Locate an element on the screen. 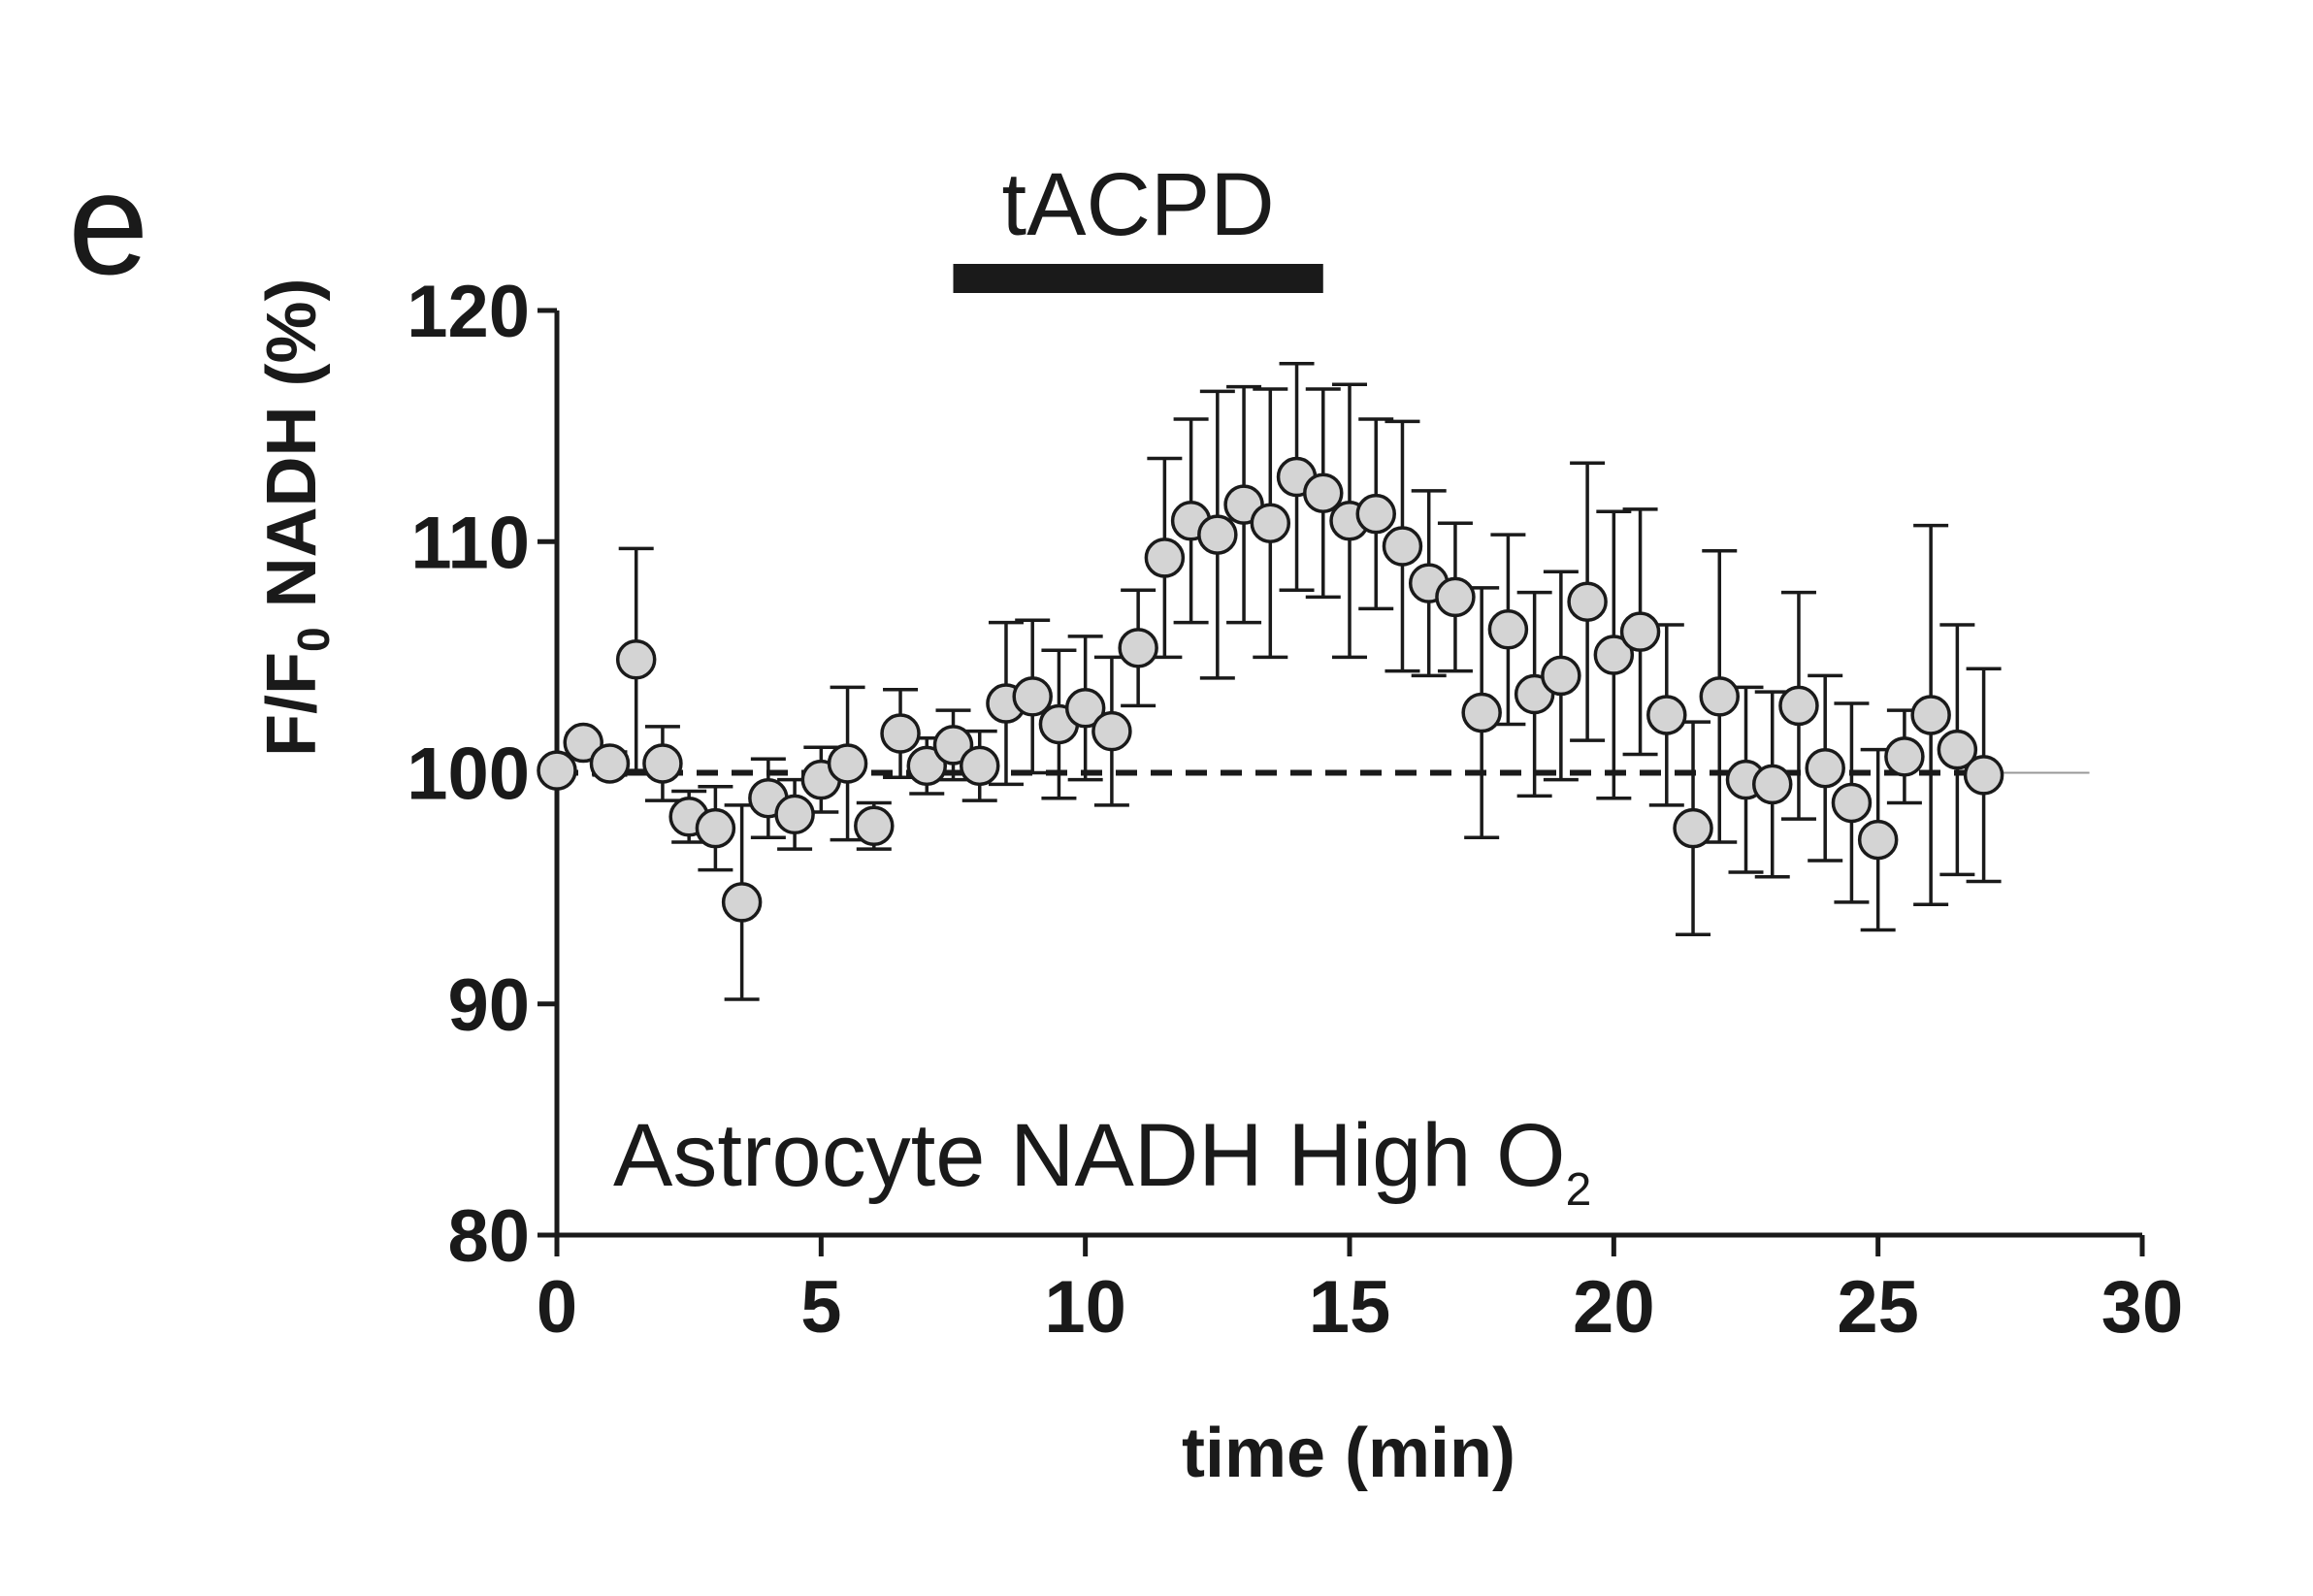 The height and width of the screenshot is (1596, 2313). y-tick-label: 80 is located at coordinates (488, 1236).